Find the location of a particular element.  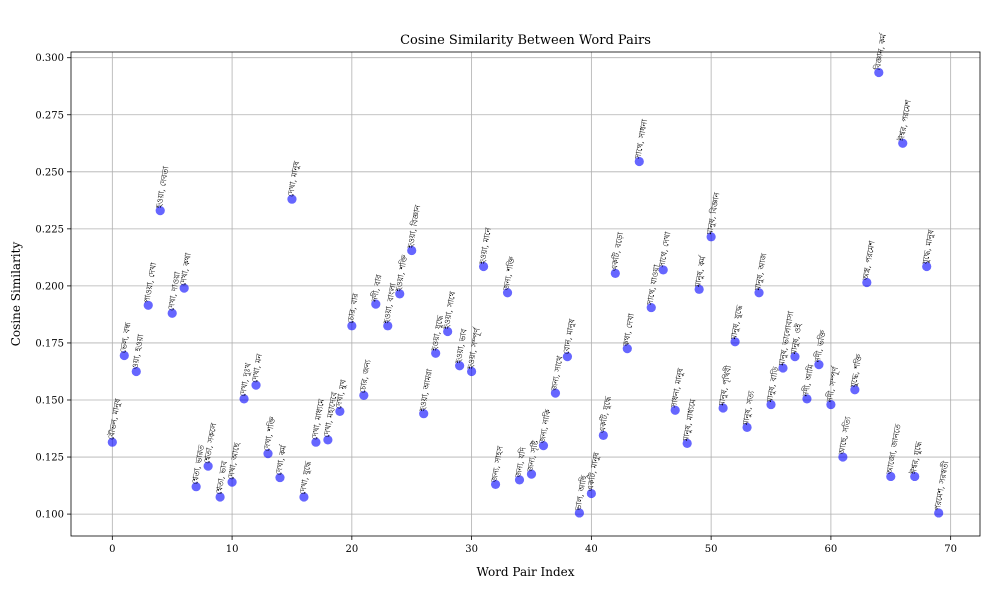

y-tick-label: 0.150 is located at coordinates (49, 400).